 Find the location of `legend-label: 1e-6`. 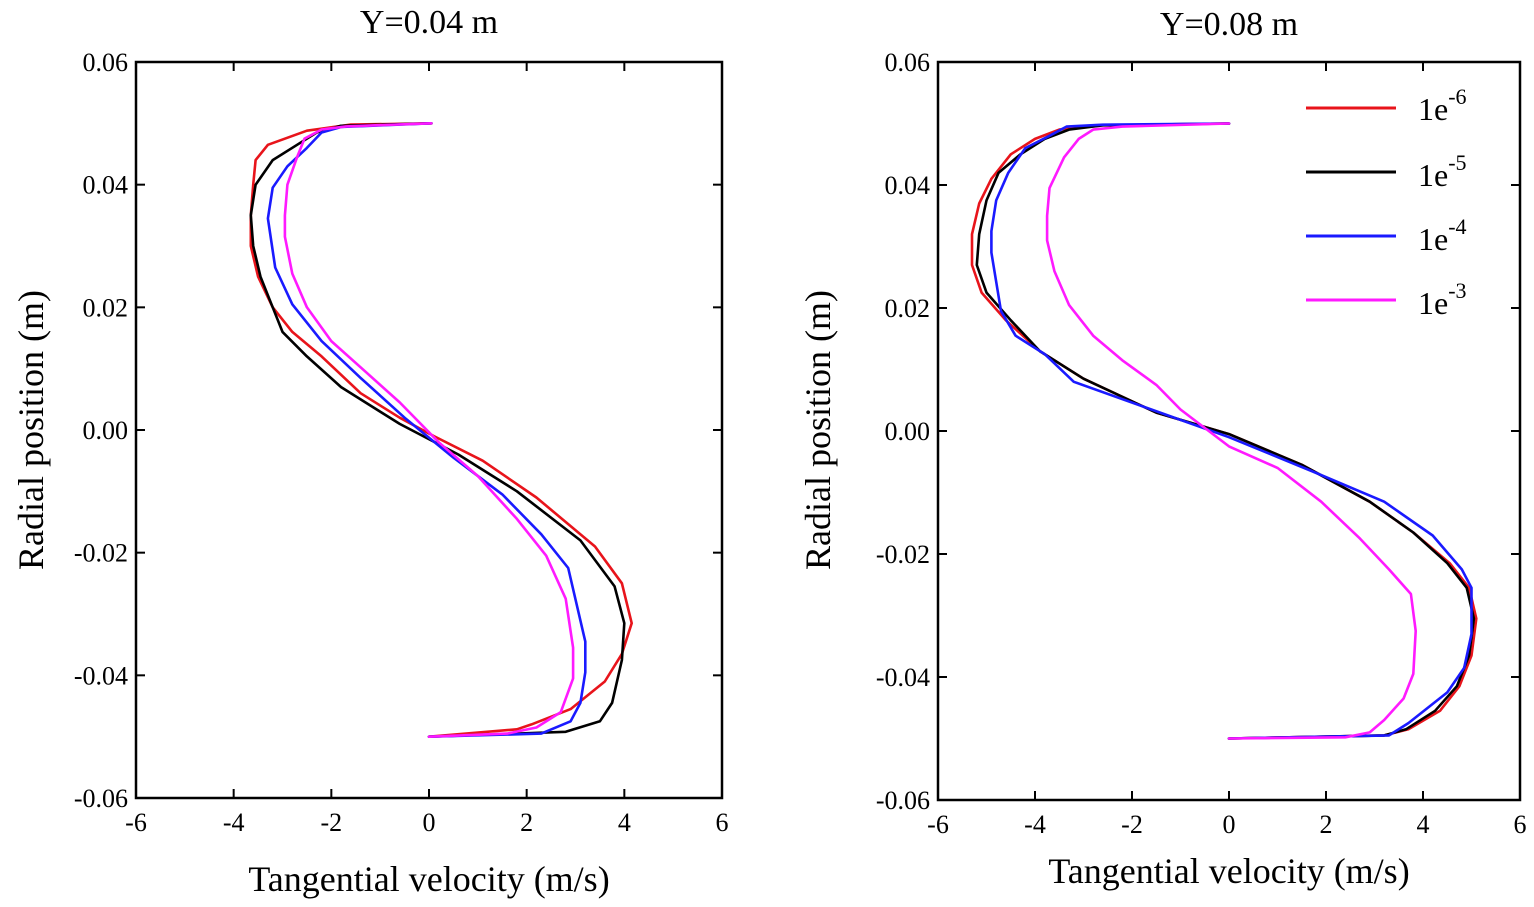

legend-label: 1e-6 is located at coordinates (1442, 105).